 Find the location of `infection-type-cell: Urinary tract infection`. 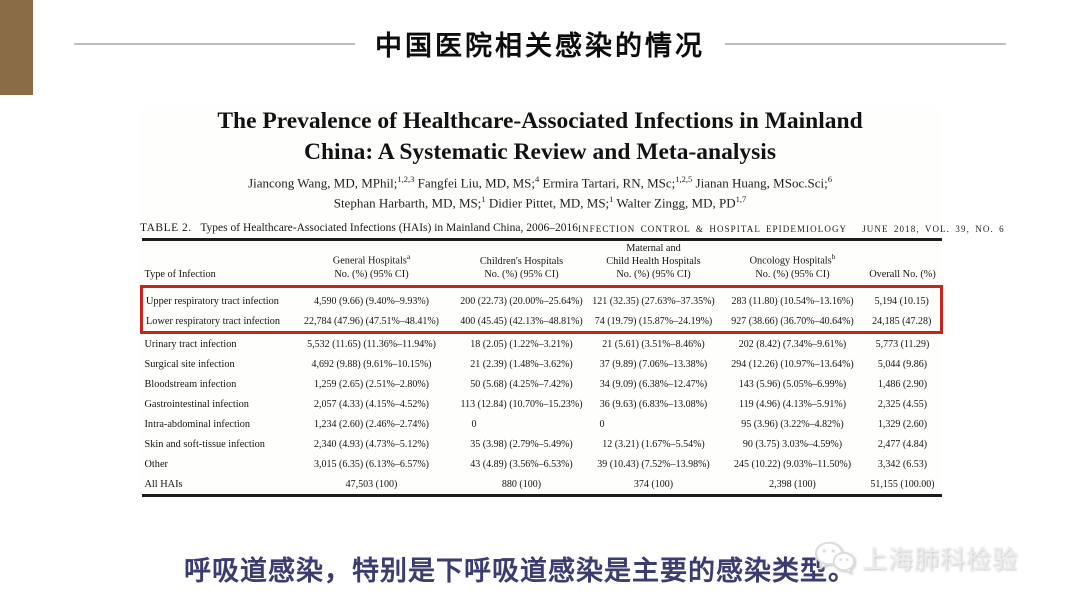

infection-type-cell: Urinary tract infection is located at coordinates (190, 344).